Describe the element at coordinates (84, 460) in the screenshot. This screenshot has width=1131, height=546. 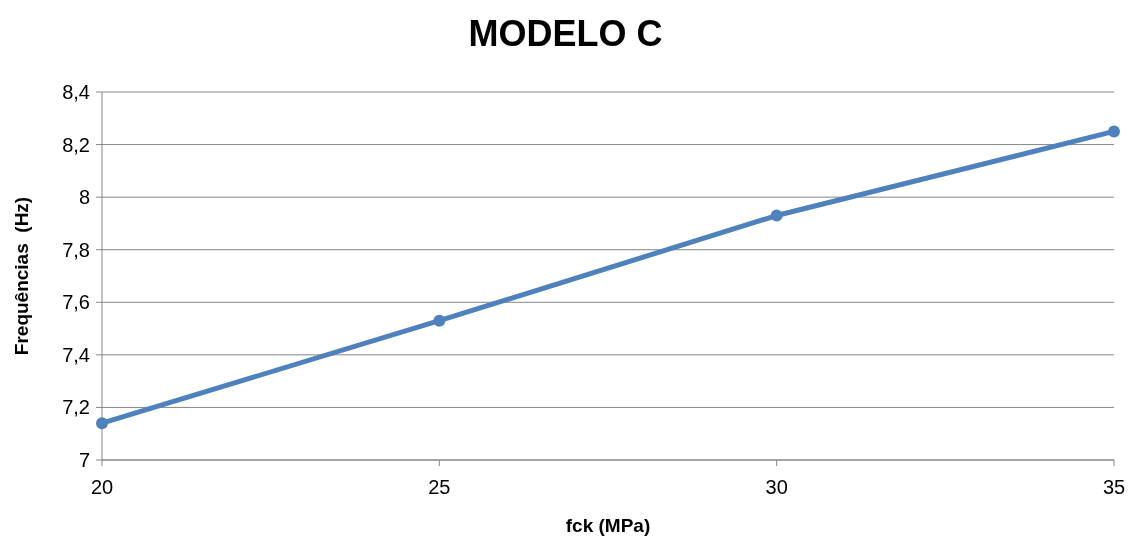
I see `y-tick-label: 7` at that location.